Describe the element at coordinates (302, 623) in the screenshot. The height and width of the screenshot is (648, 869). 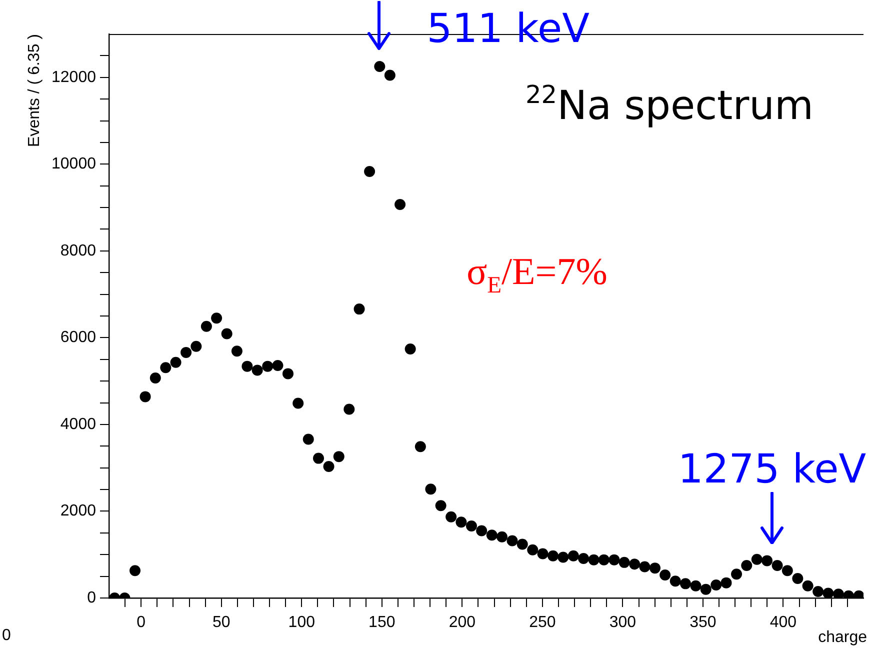
I see `x-tick-label: 100` at that location.